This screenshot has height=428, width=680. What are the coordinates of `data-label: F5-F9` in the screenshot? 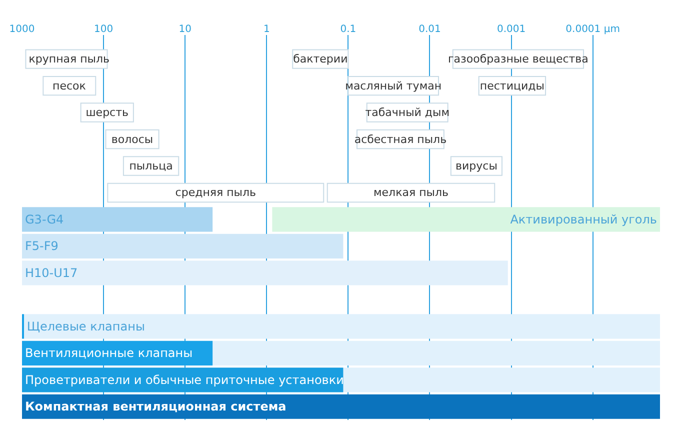 It's located at (41, 246).